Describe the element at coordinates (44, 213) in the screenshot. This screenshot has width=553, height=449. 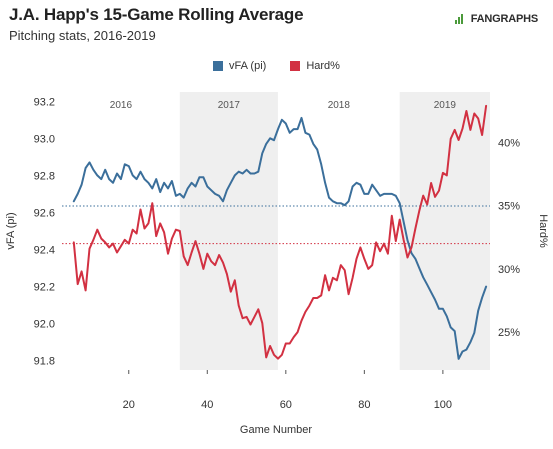
I see `y-left-tick-label: 92.6` at that location.